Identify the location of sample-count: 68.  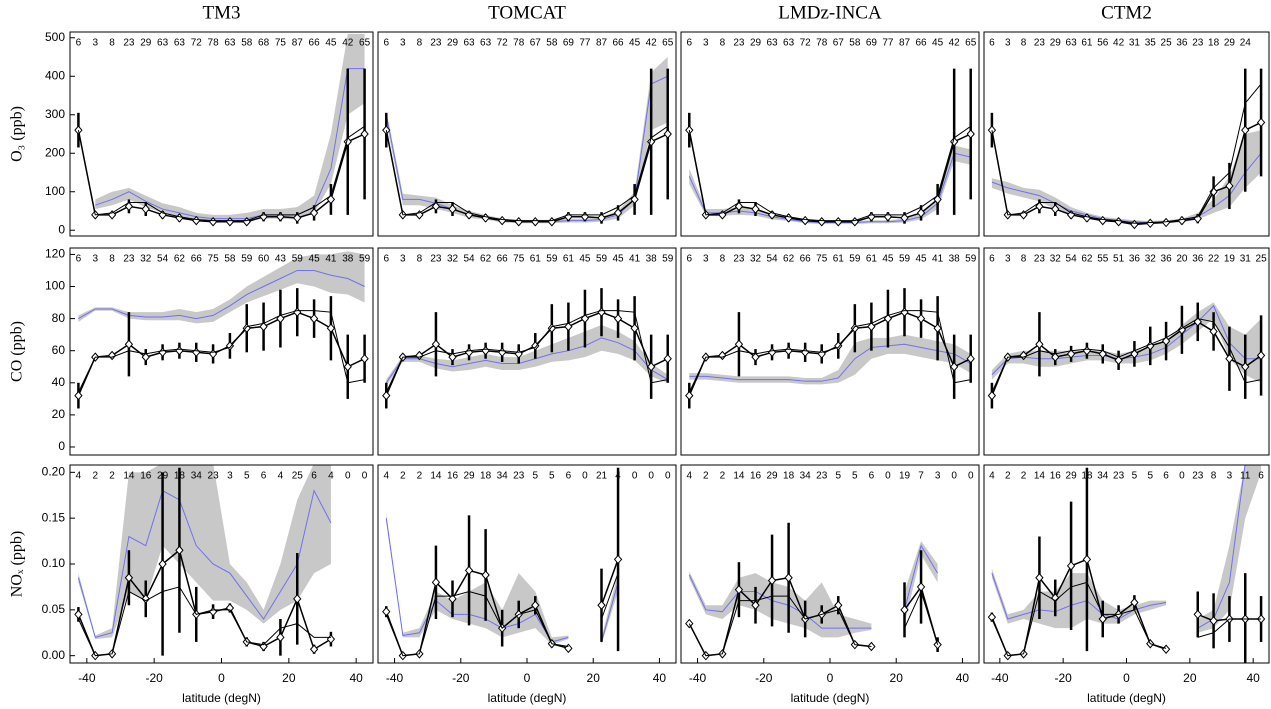
(264, 43).